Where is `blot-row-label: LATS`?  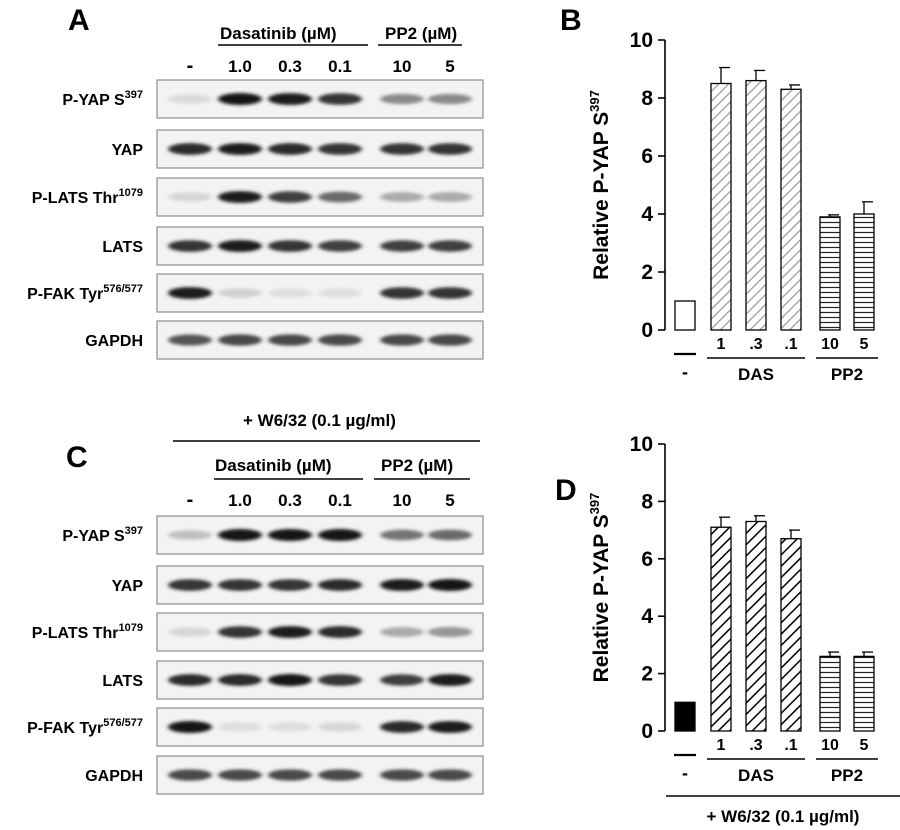
blot-row-label: LATS is located at coordinates (122, 681).